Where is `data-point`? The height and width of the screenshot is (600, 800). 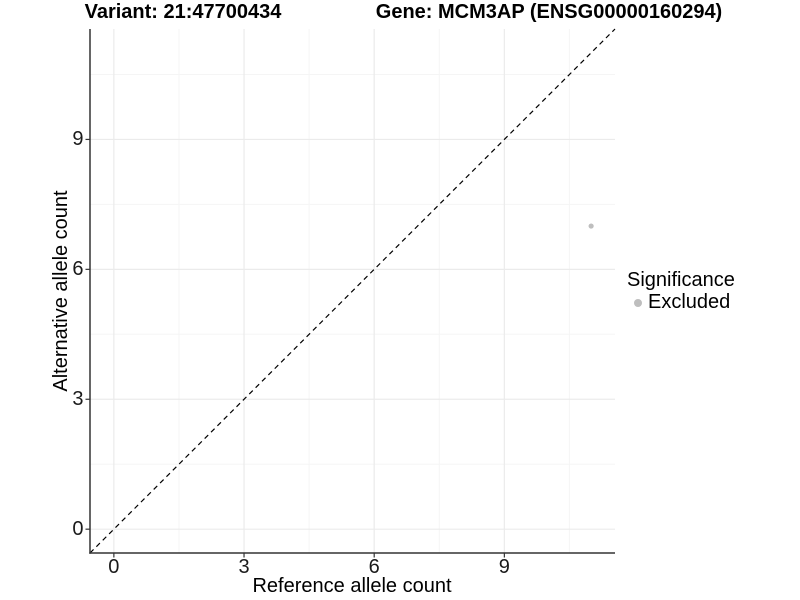 data-point is located at coordinates (591, 226).